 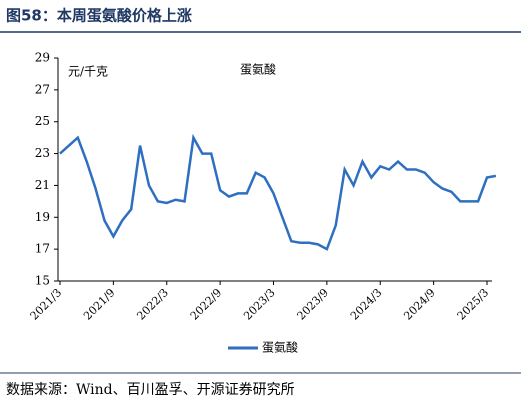 What do you see at coordinates (42, 217) in the screenshot?
I see `y-tick-label: 19` at bounding box center [42, 217].